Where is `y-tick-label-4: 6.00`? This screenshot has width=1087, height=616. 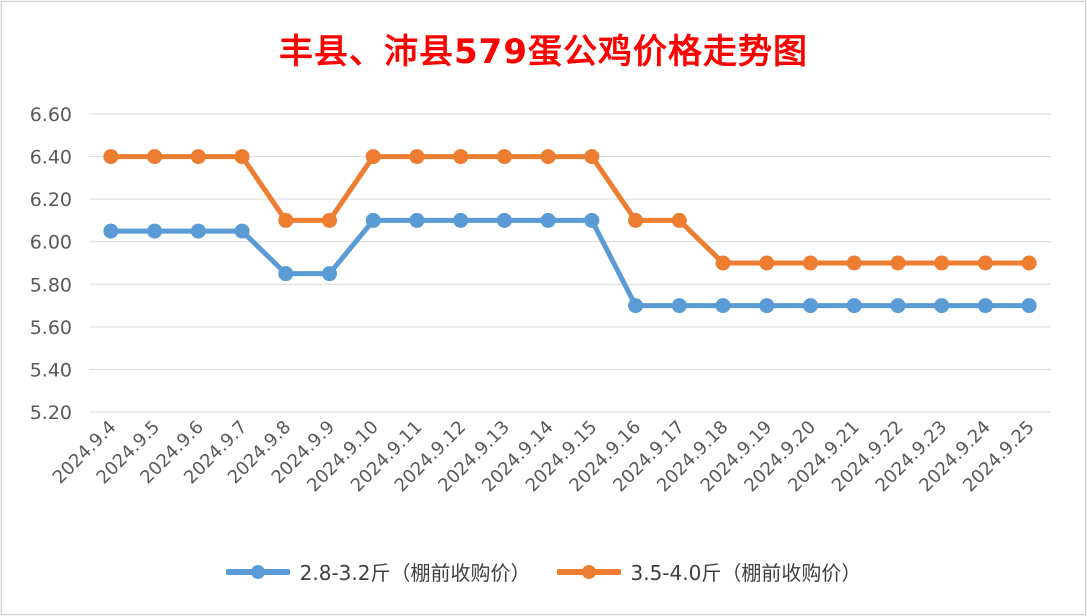 y-tick-label-4: 6.00 is located at coordinates (51, 243).